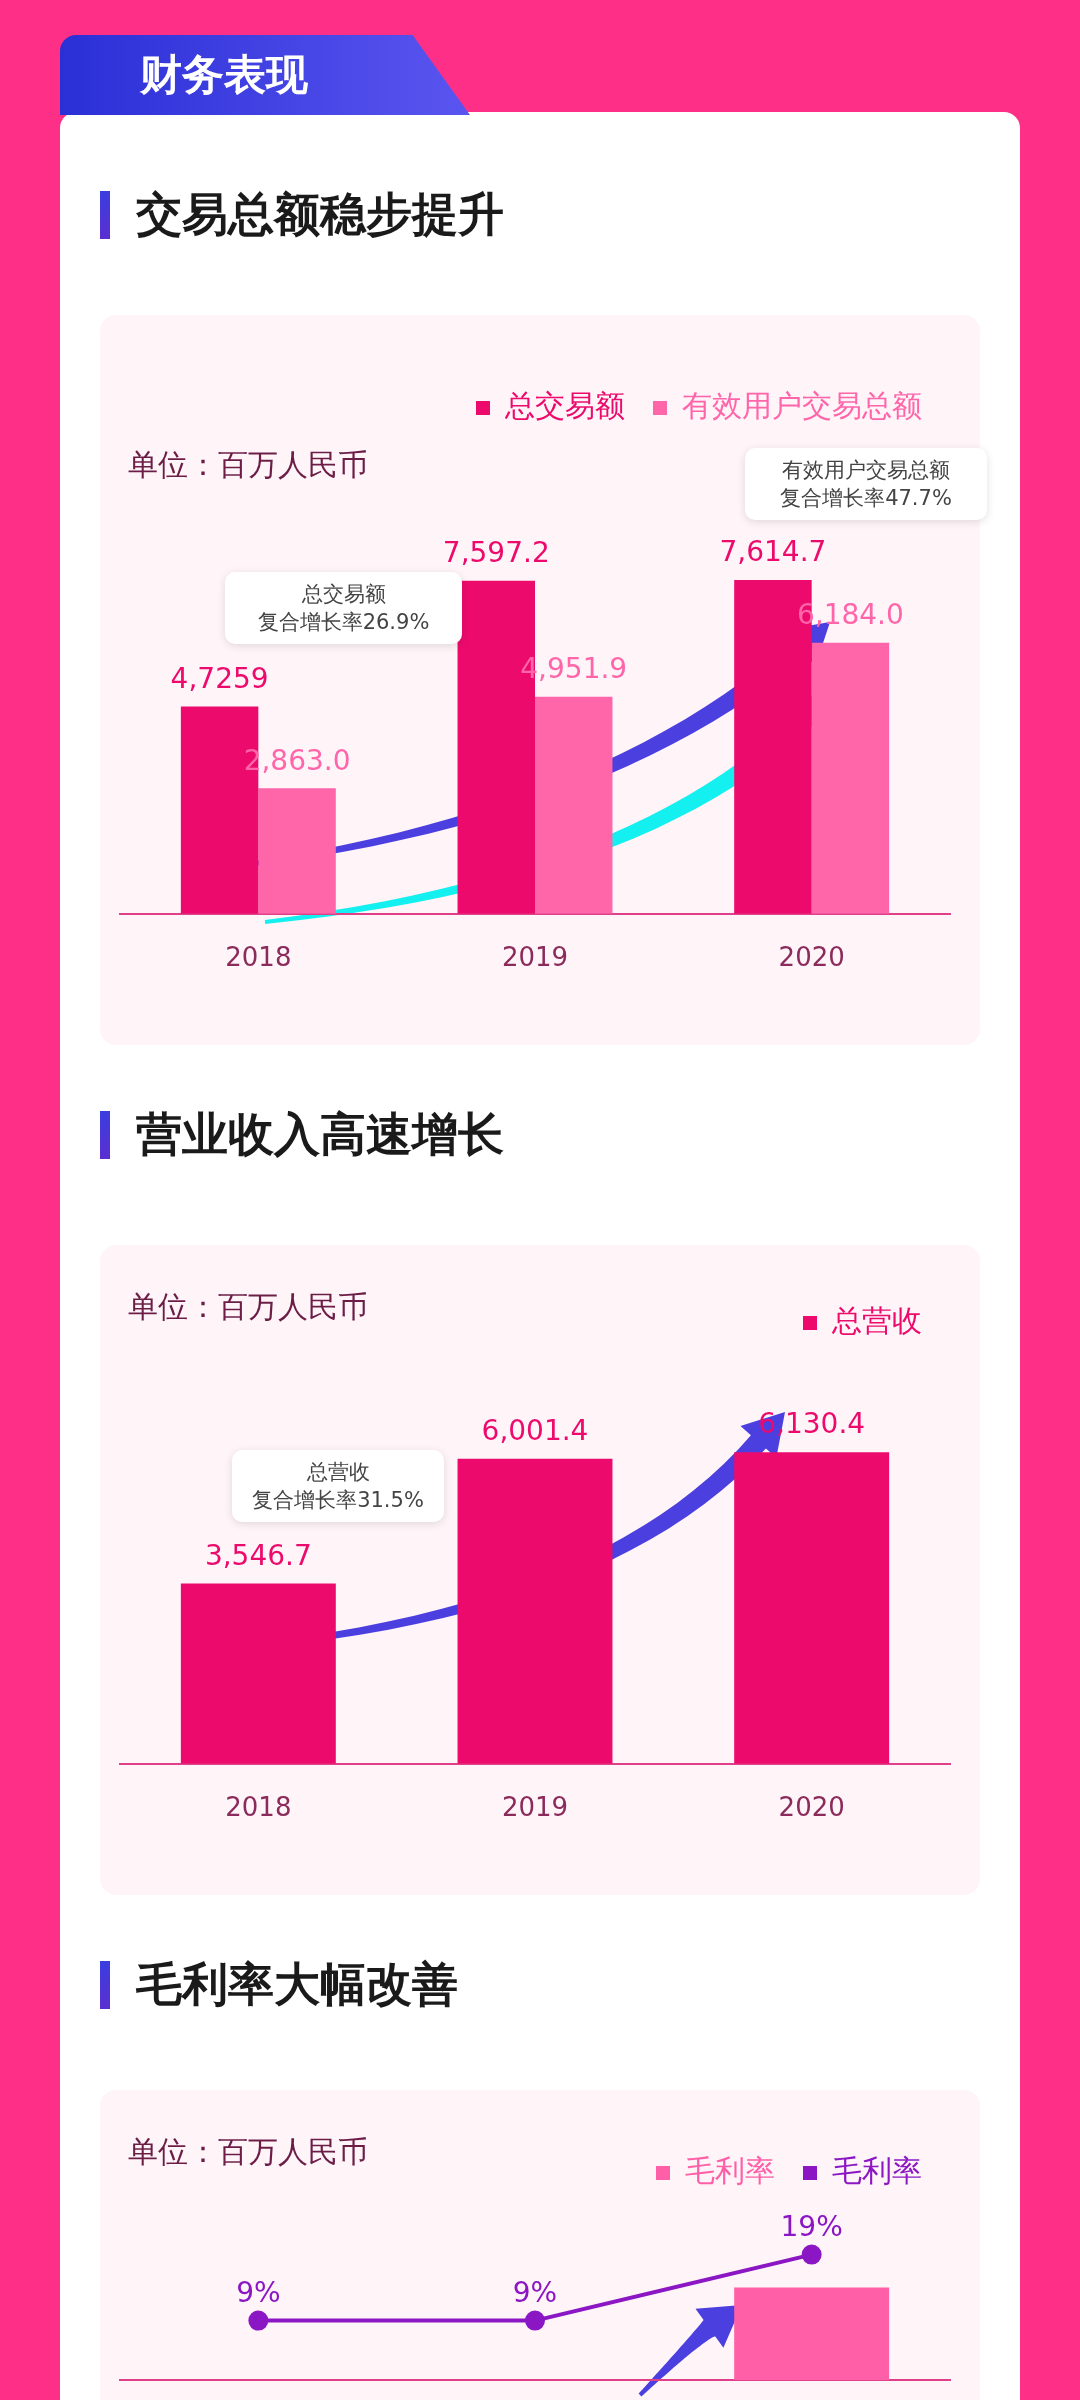  What do you see at coordinates (535, 1431) in the screenshot?
I see `data-label: 6,001.4` at bounding box center [535, 1431].